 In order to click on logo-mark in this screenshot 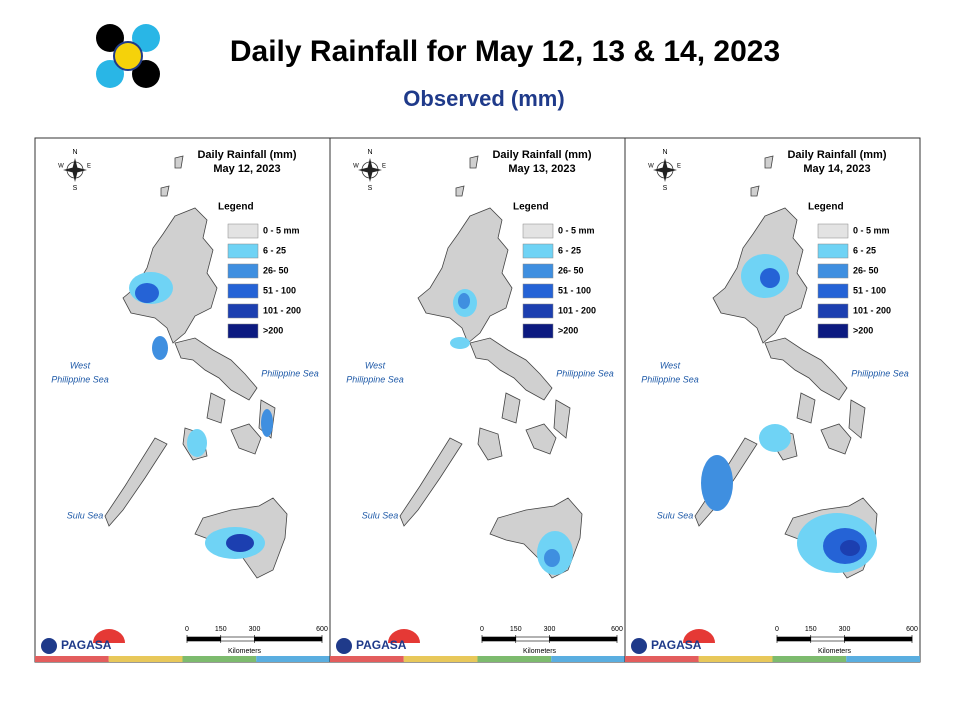, I will do `click(344, 646)`.